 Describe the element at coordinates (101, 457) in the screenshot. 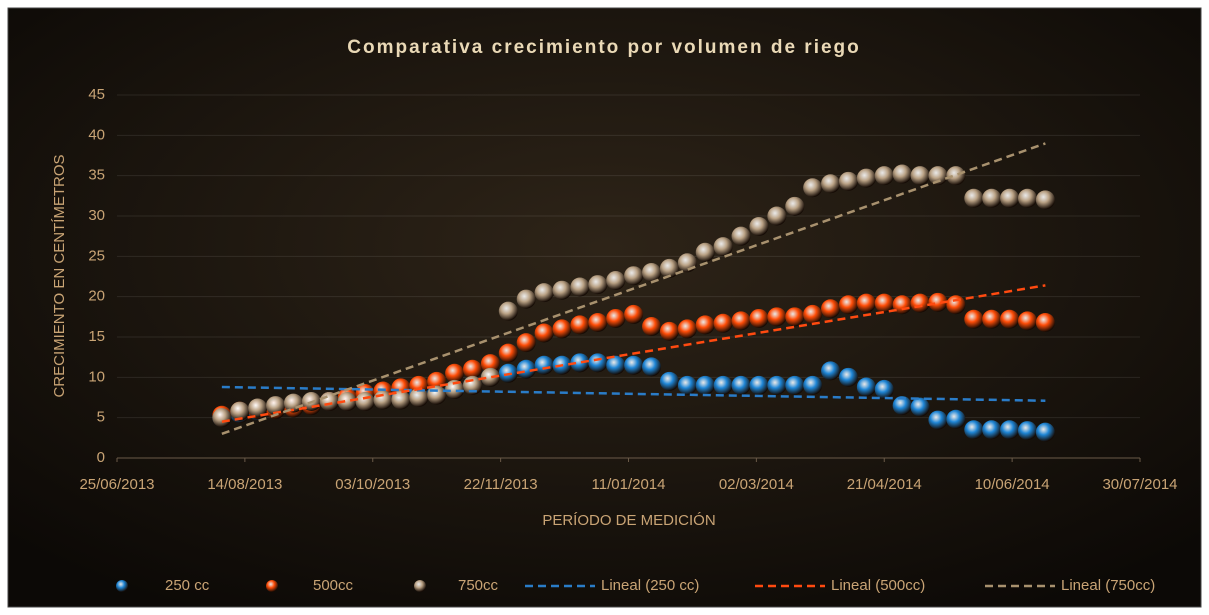

I see `y-tick-label: 0` at that location.